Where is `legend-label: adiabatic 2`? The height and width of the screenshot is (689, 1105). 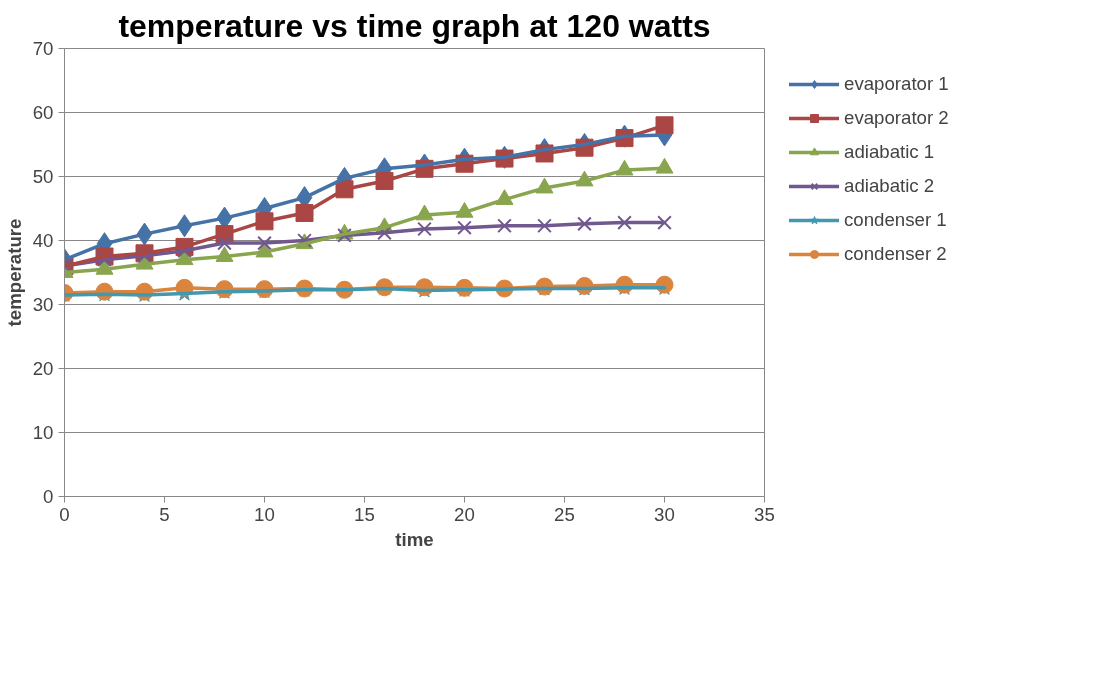
legend-label: adiabatic 2 is located at coordinates (889, 186).